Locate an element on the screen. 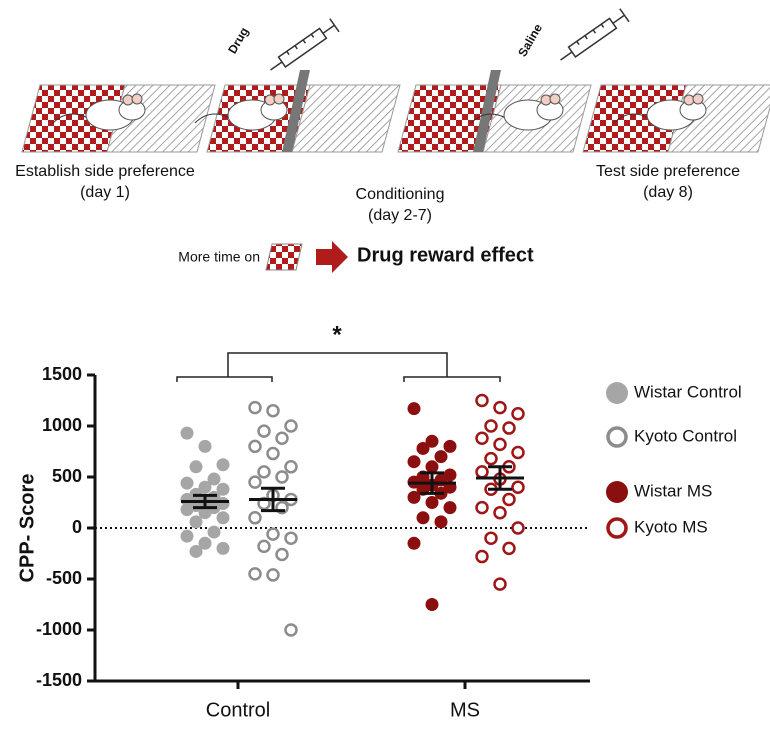 Image resolution: width=770 pixels, height=729 pixels. significance: * is located at coordinates (337, 334).